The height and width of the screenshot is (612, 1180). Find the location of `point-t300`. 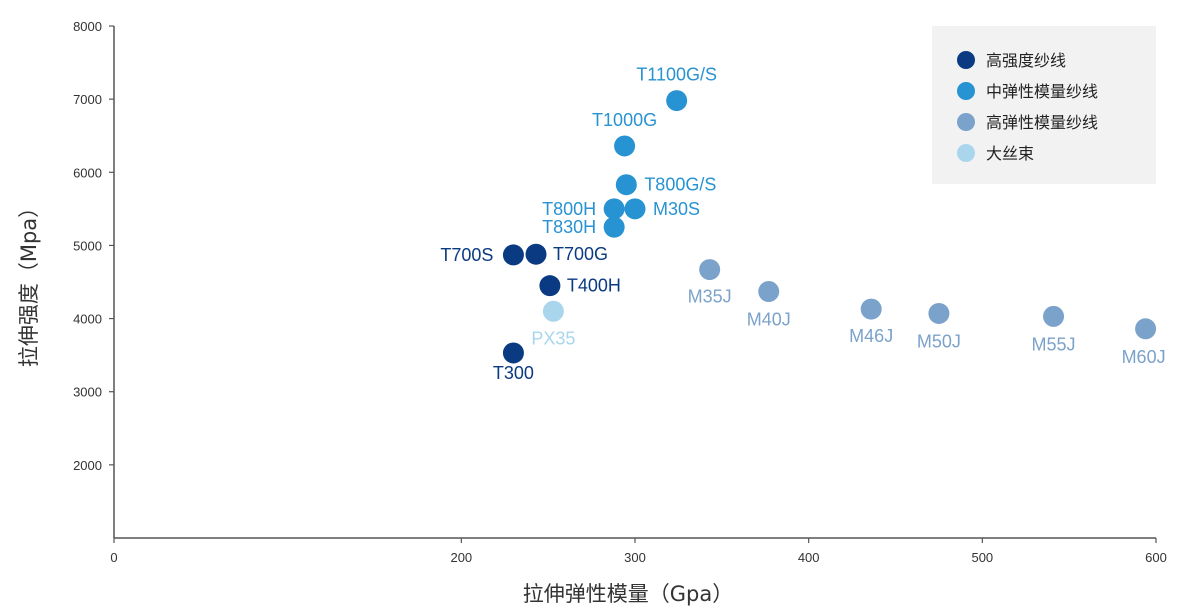

point-t300 is located at coordinates (513, 353).